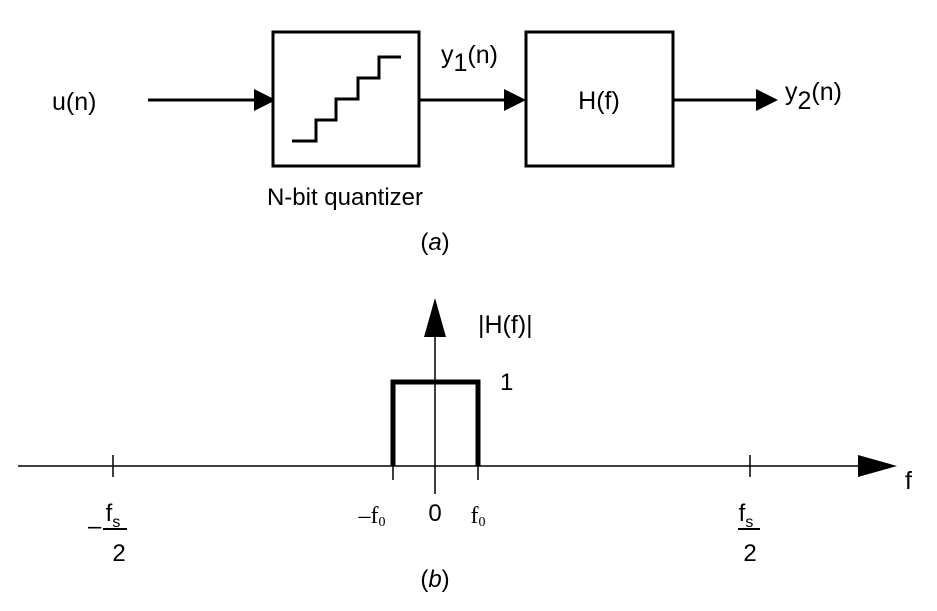 The height and width of the screenshot is (611, 937). I want to click on filter-block, so click(599, 99).